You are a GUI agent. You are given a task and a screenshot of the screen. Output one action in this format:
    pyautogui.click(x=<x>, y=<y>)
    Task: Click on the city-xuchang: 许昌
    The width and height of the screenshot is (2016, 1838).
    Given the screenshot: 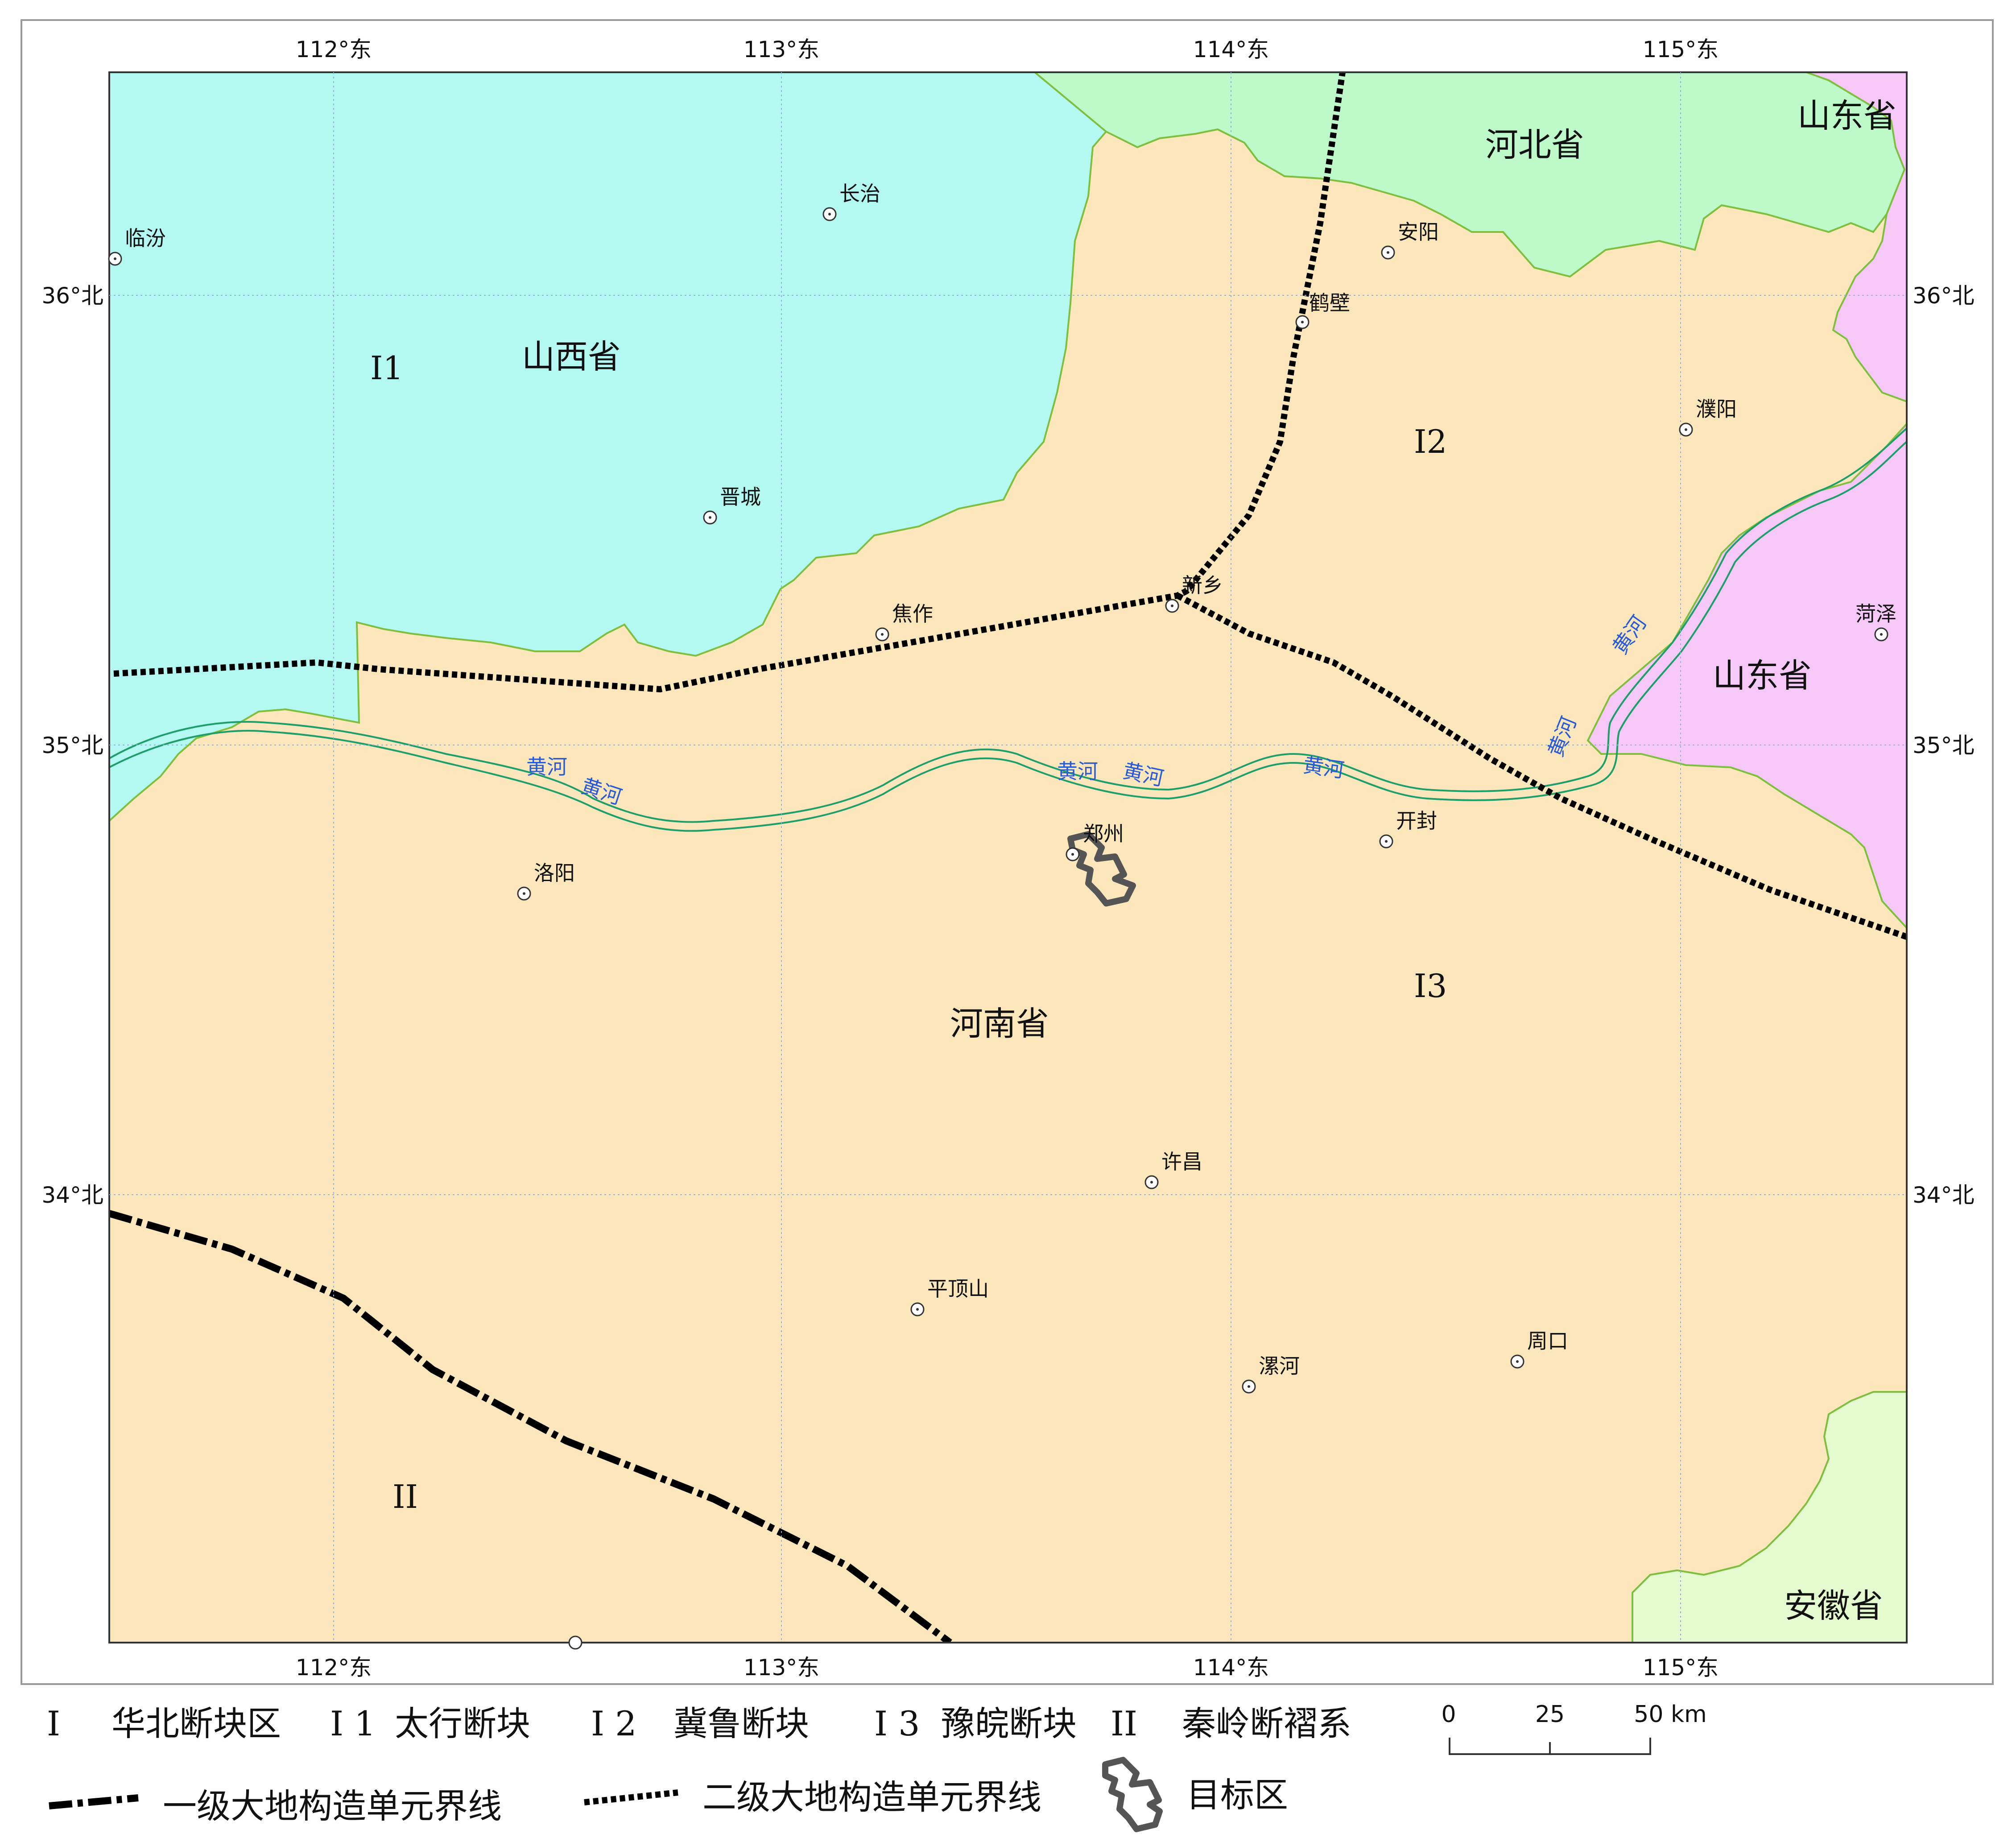 What is the action you would take?
    pyautogui.click(x=1173, y=1170)
    